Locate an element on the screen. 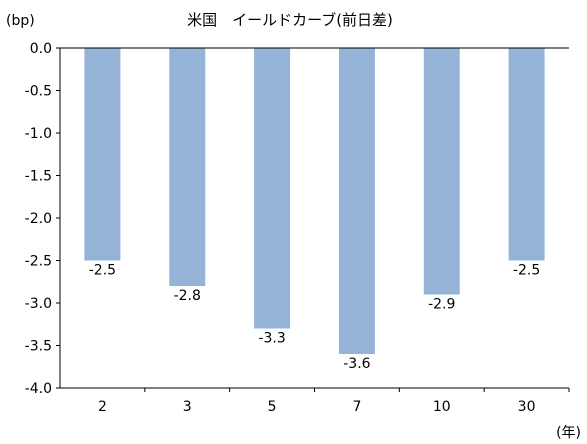 This screenshot has width=587, height=444. chart-title: 米国 イールドカーブ(前日差) is located at coordinates (290, 20).